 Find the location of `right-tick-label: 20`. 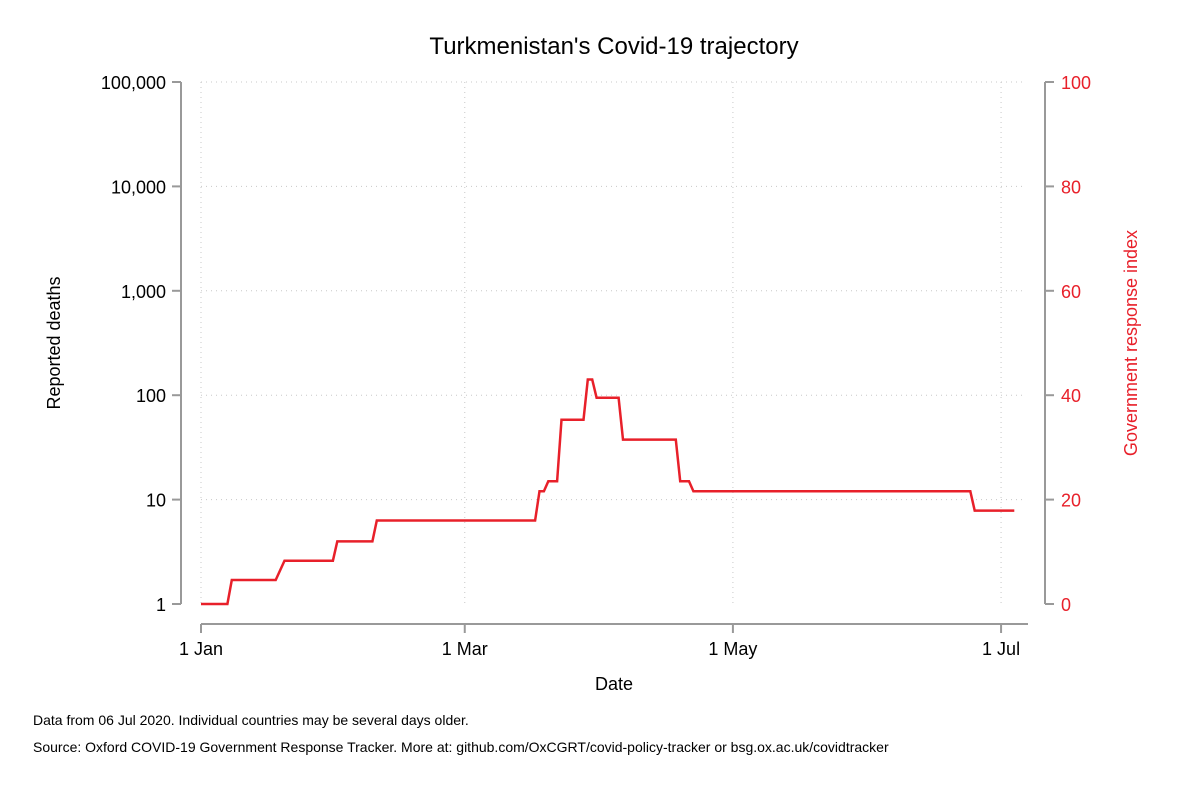

right-tick-label: 20 is located at coordinates (1071, 501).